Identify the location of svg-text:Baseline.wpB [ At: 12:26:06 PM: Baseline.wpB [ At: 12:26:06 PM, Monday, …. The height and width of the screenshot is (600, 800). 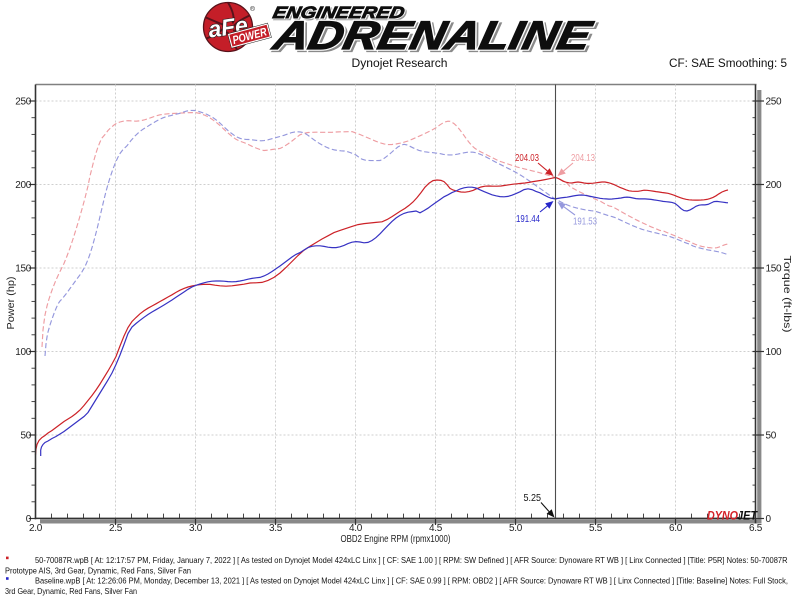
(411, 581).